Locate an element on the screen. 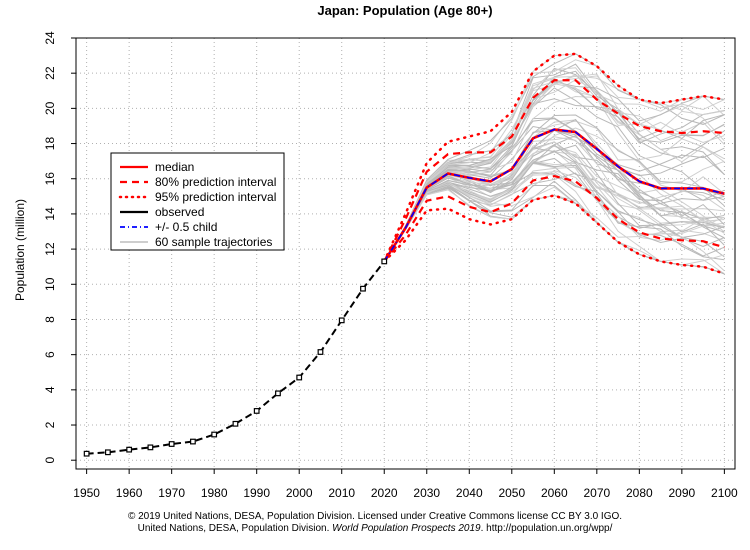  x-tick-label: 2050 is located at coordinates (511, 493).